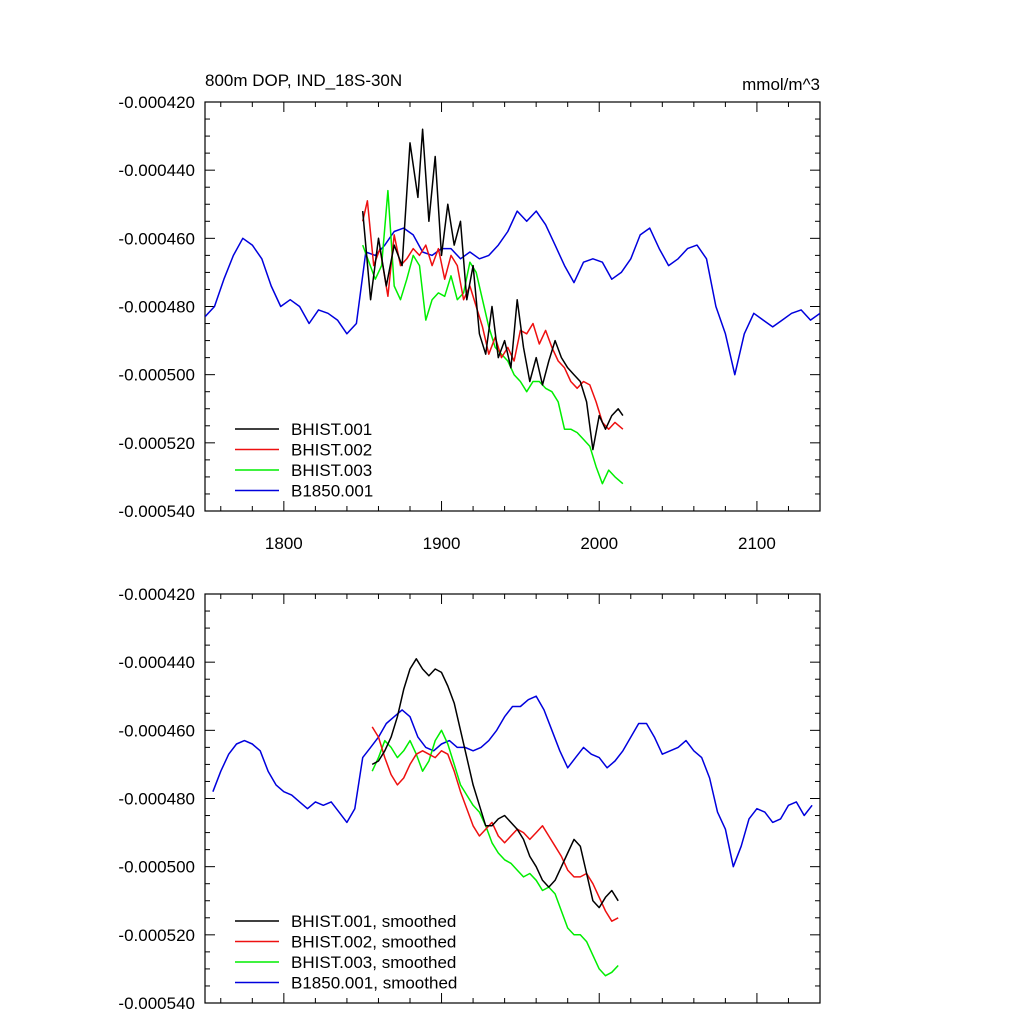 This screenshot has height=1029, width=1024. Describe the element at coordinates (331, 429) in the screenshot. I see `legend-entry: BHIST.001` at that location.